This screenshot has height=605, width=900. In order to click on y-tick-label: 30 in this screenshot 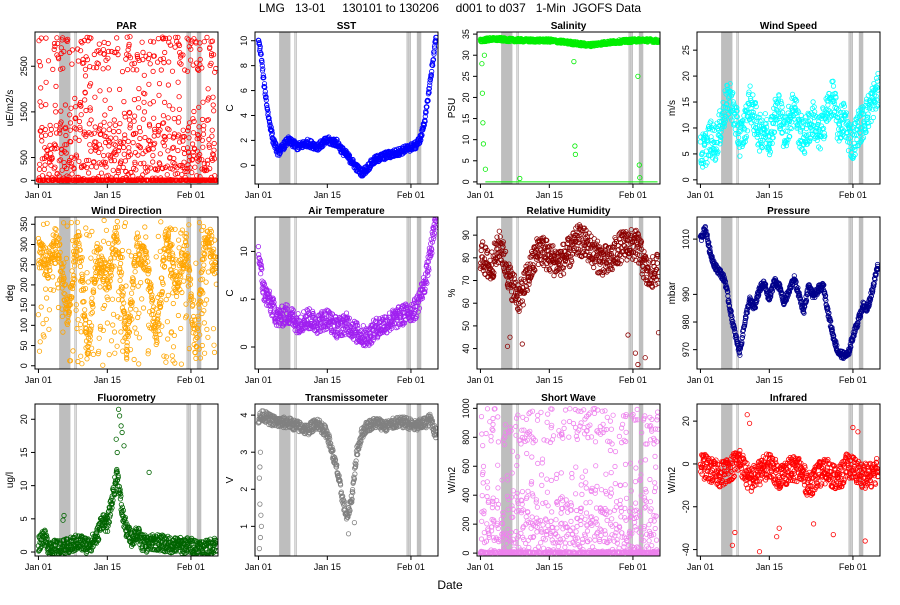, I will do `click(466, 55)`.